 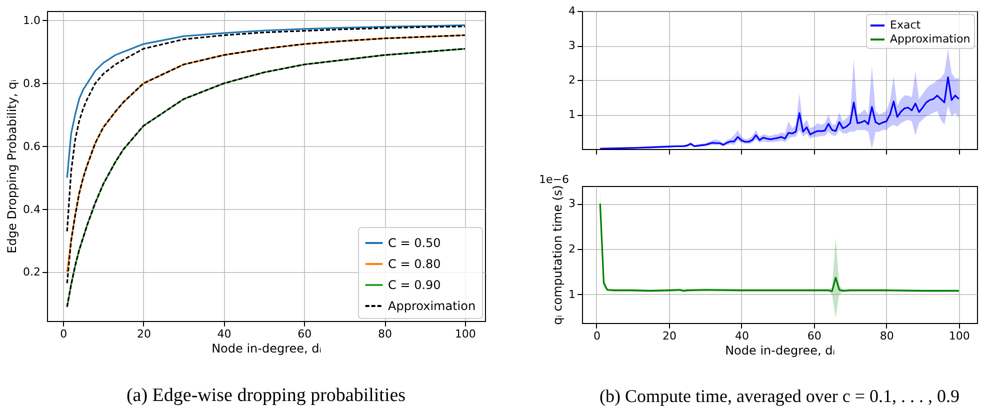 I want to click on y-tick-label: 4, so click(x=572, y=11).